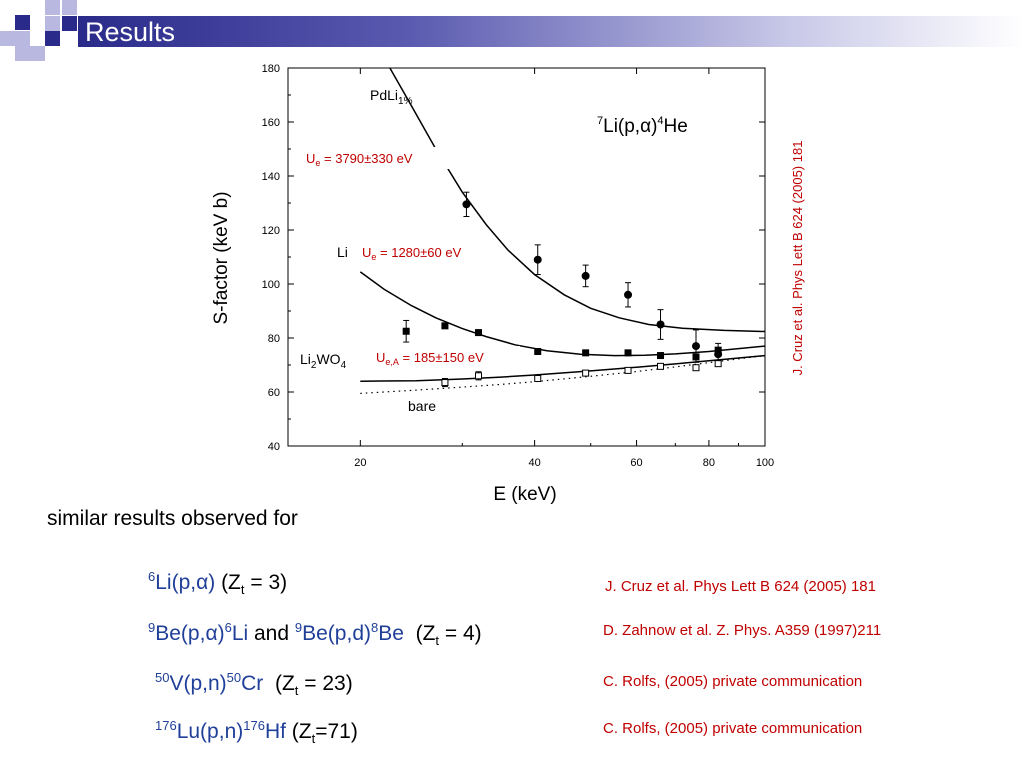 The width and height of the screenshot is (1024, 768). What do you see at coordinates (172, 518) in the screenshot?
I see `summary-text: similar results observed for` at bounding box center [172, 518].